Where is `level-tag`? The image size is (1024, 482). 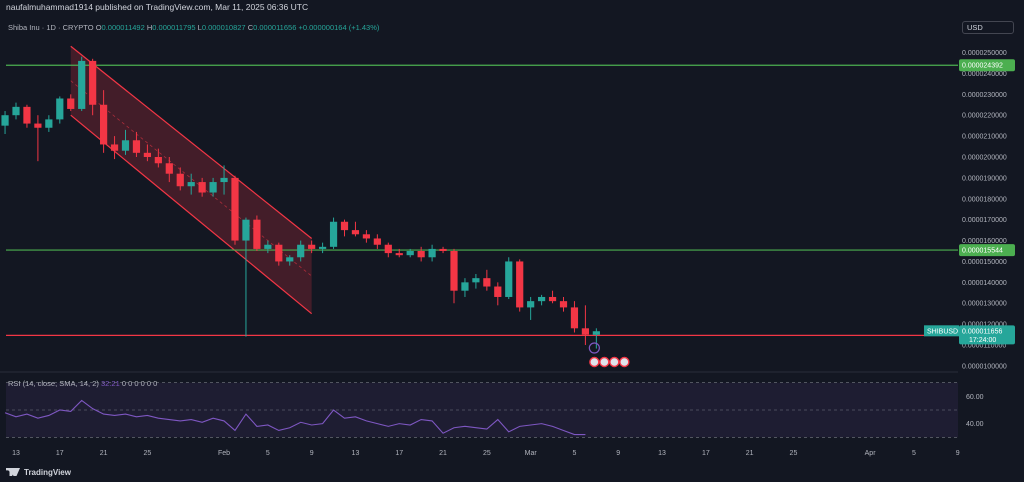 level-tag is located at coordinates (987, 65).